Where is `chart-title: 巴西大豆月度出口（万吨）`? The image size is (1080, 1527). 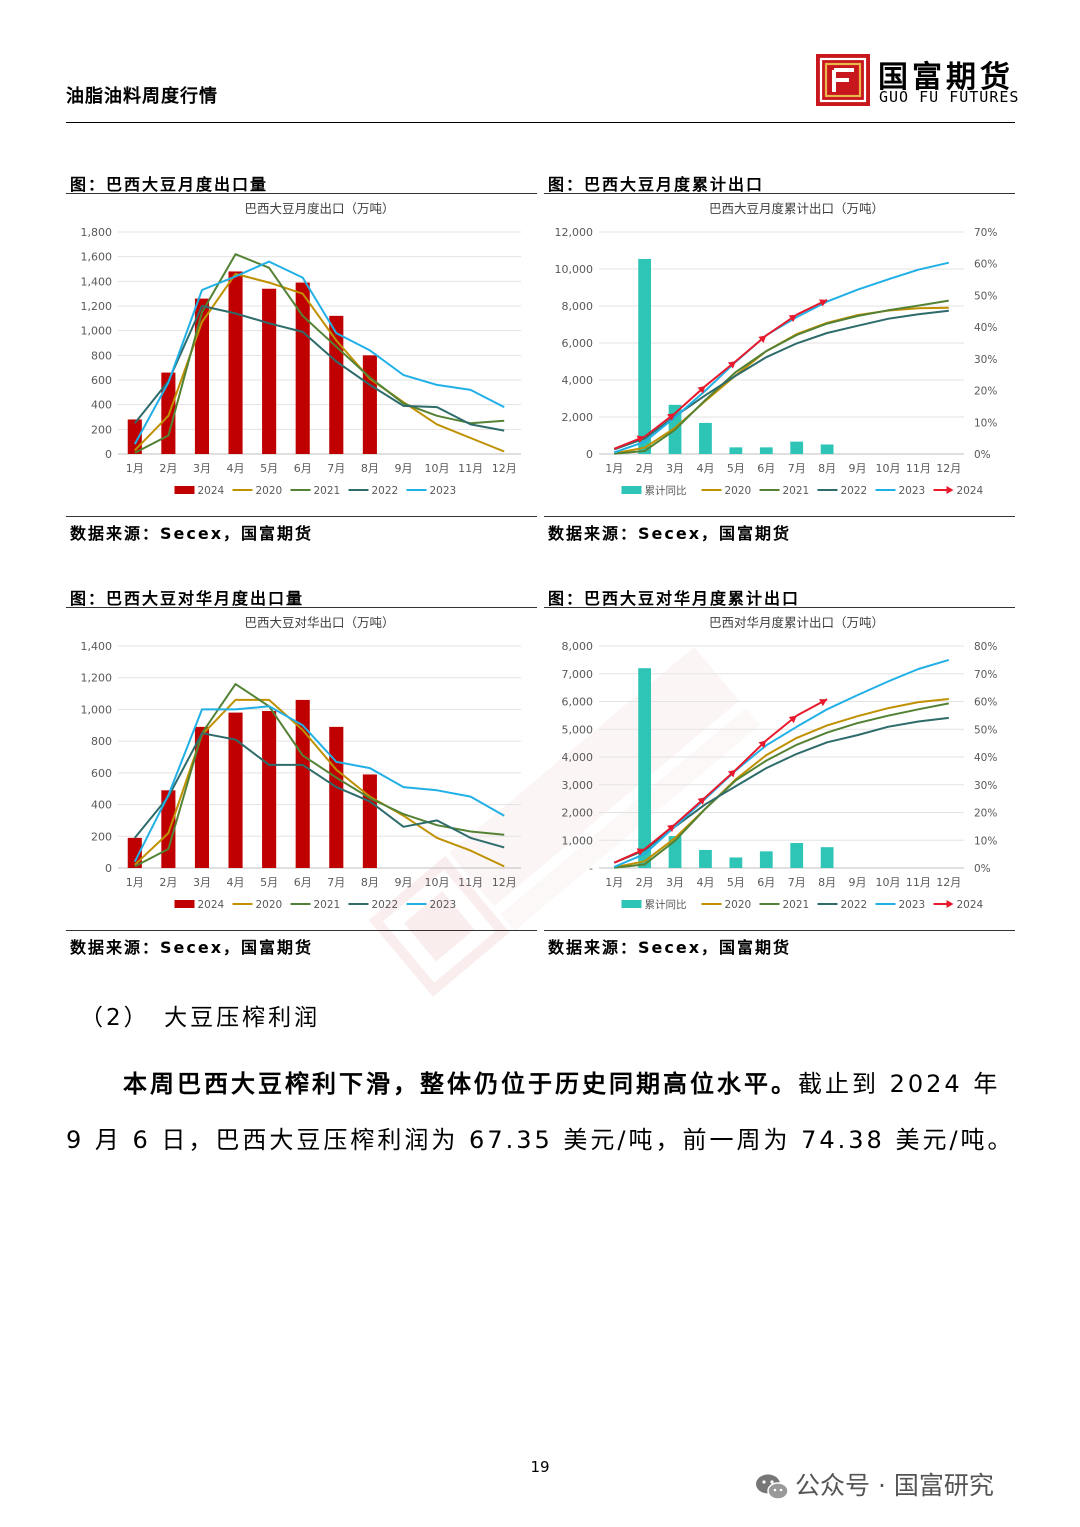 chart-title: 巴西大豆月度出口（万吨） is located at coordinates (319, 208).